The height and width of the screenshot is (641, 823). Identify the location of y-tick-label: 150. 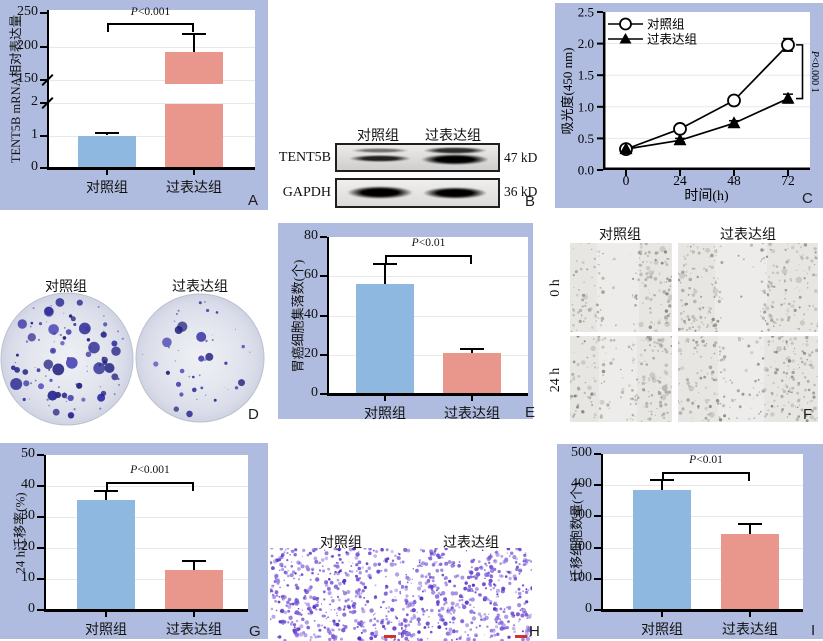
(27, 78).